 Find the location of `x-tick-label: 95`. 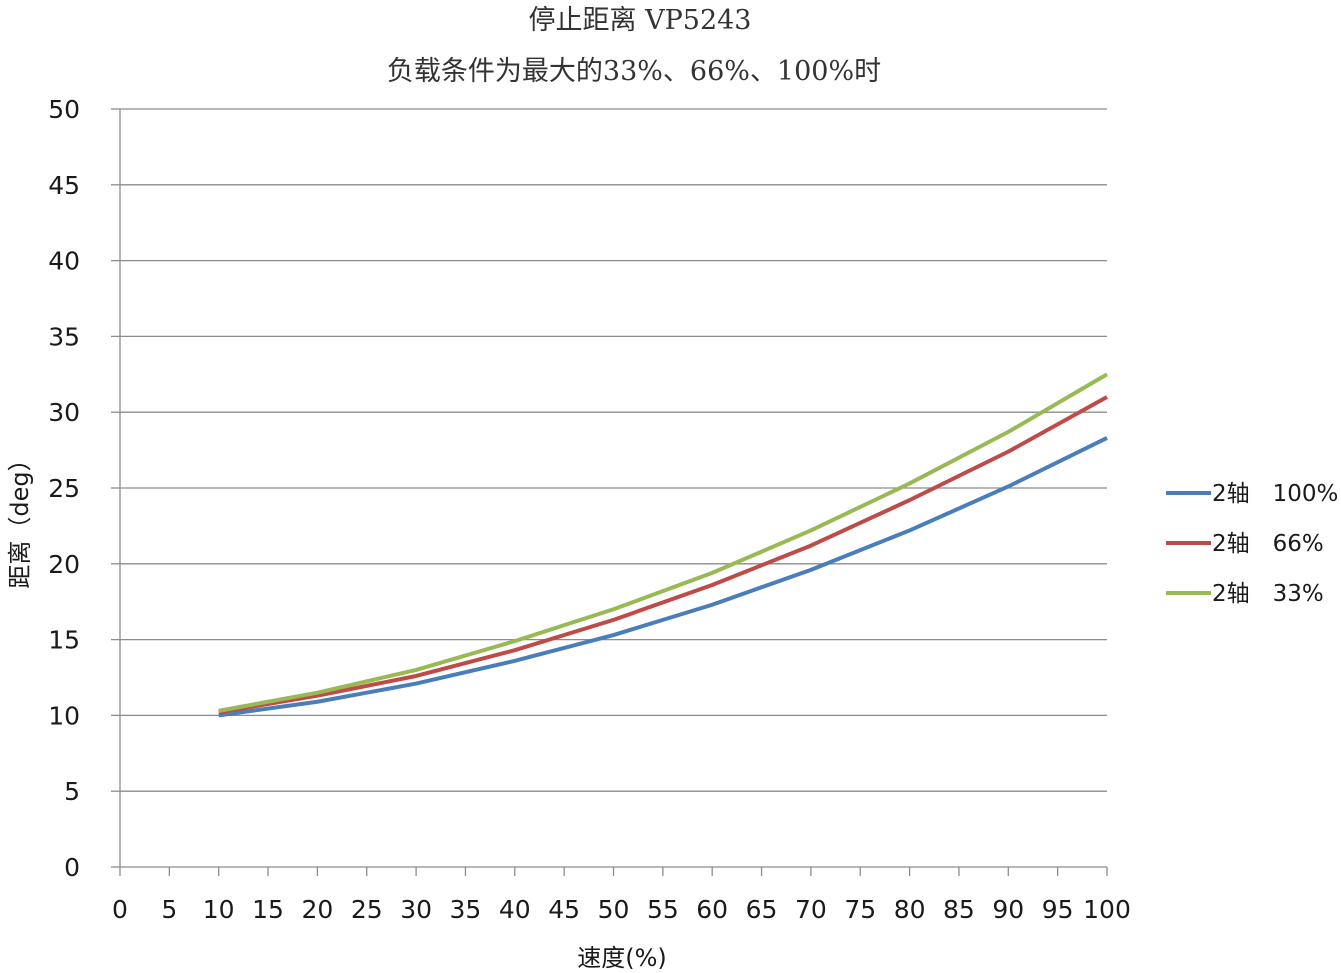

x-tick-label: 95 is located at coordinates (1058, 909).